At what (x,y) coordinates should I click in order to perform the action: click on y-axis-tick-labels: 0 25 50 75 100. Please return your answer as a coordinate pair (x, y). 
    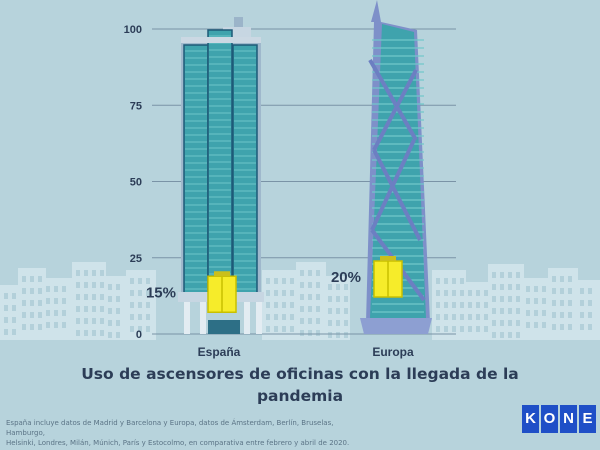
    Looking at the image, I should click on (133, 182).